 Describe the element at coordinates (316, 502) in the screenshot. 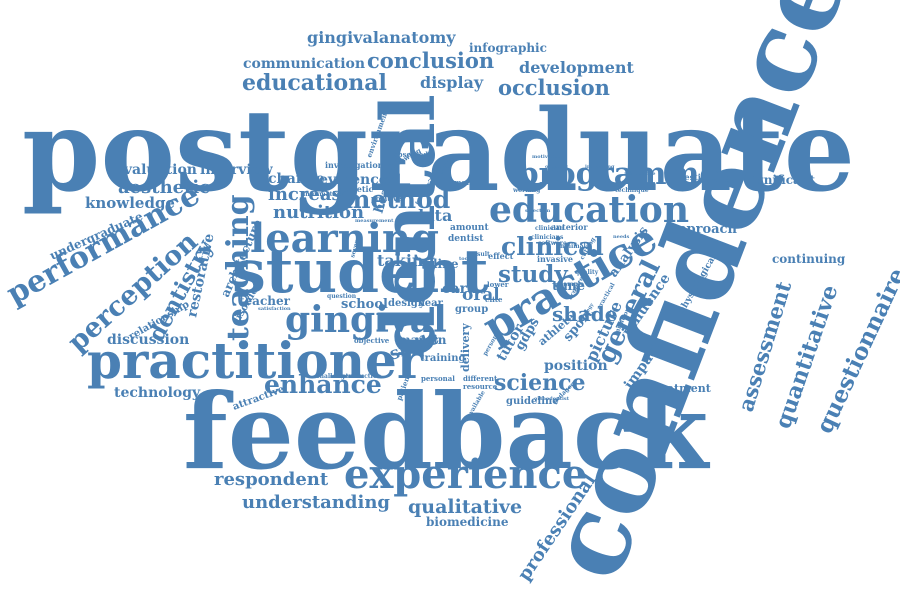

I see `word-understanding: understanding` at that location.